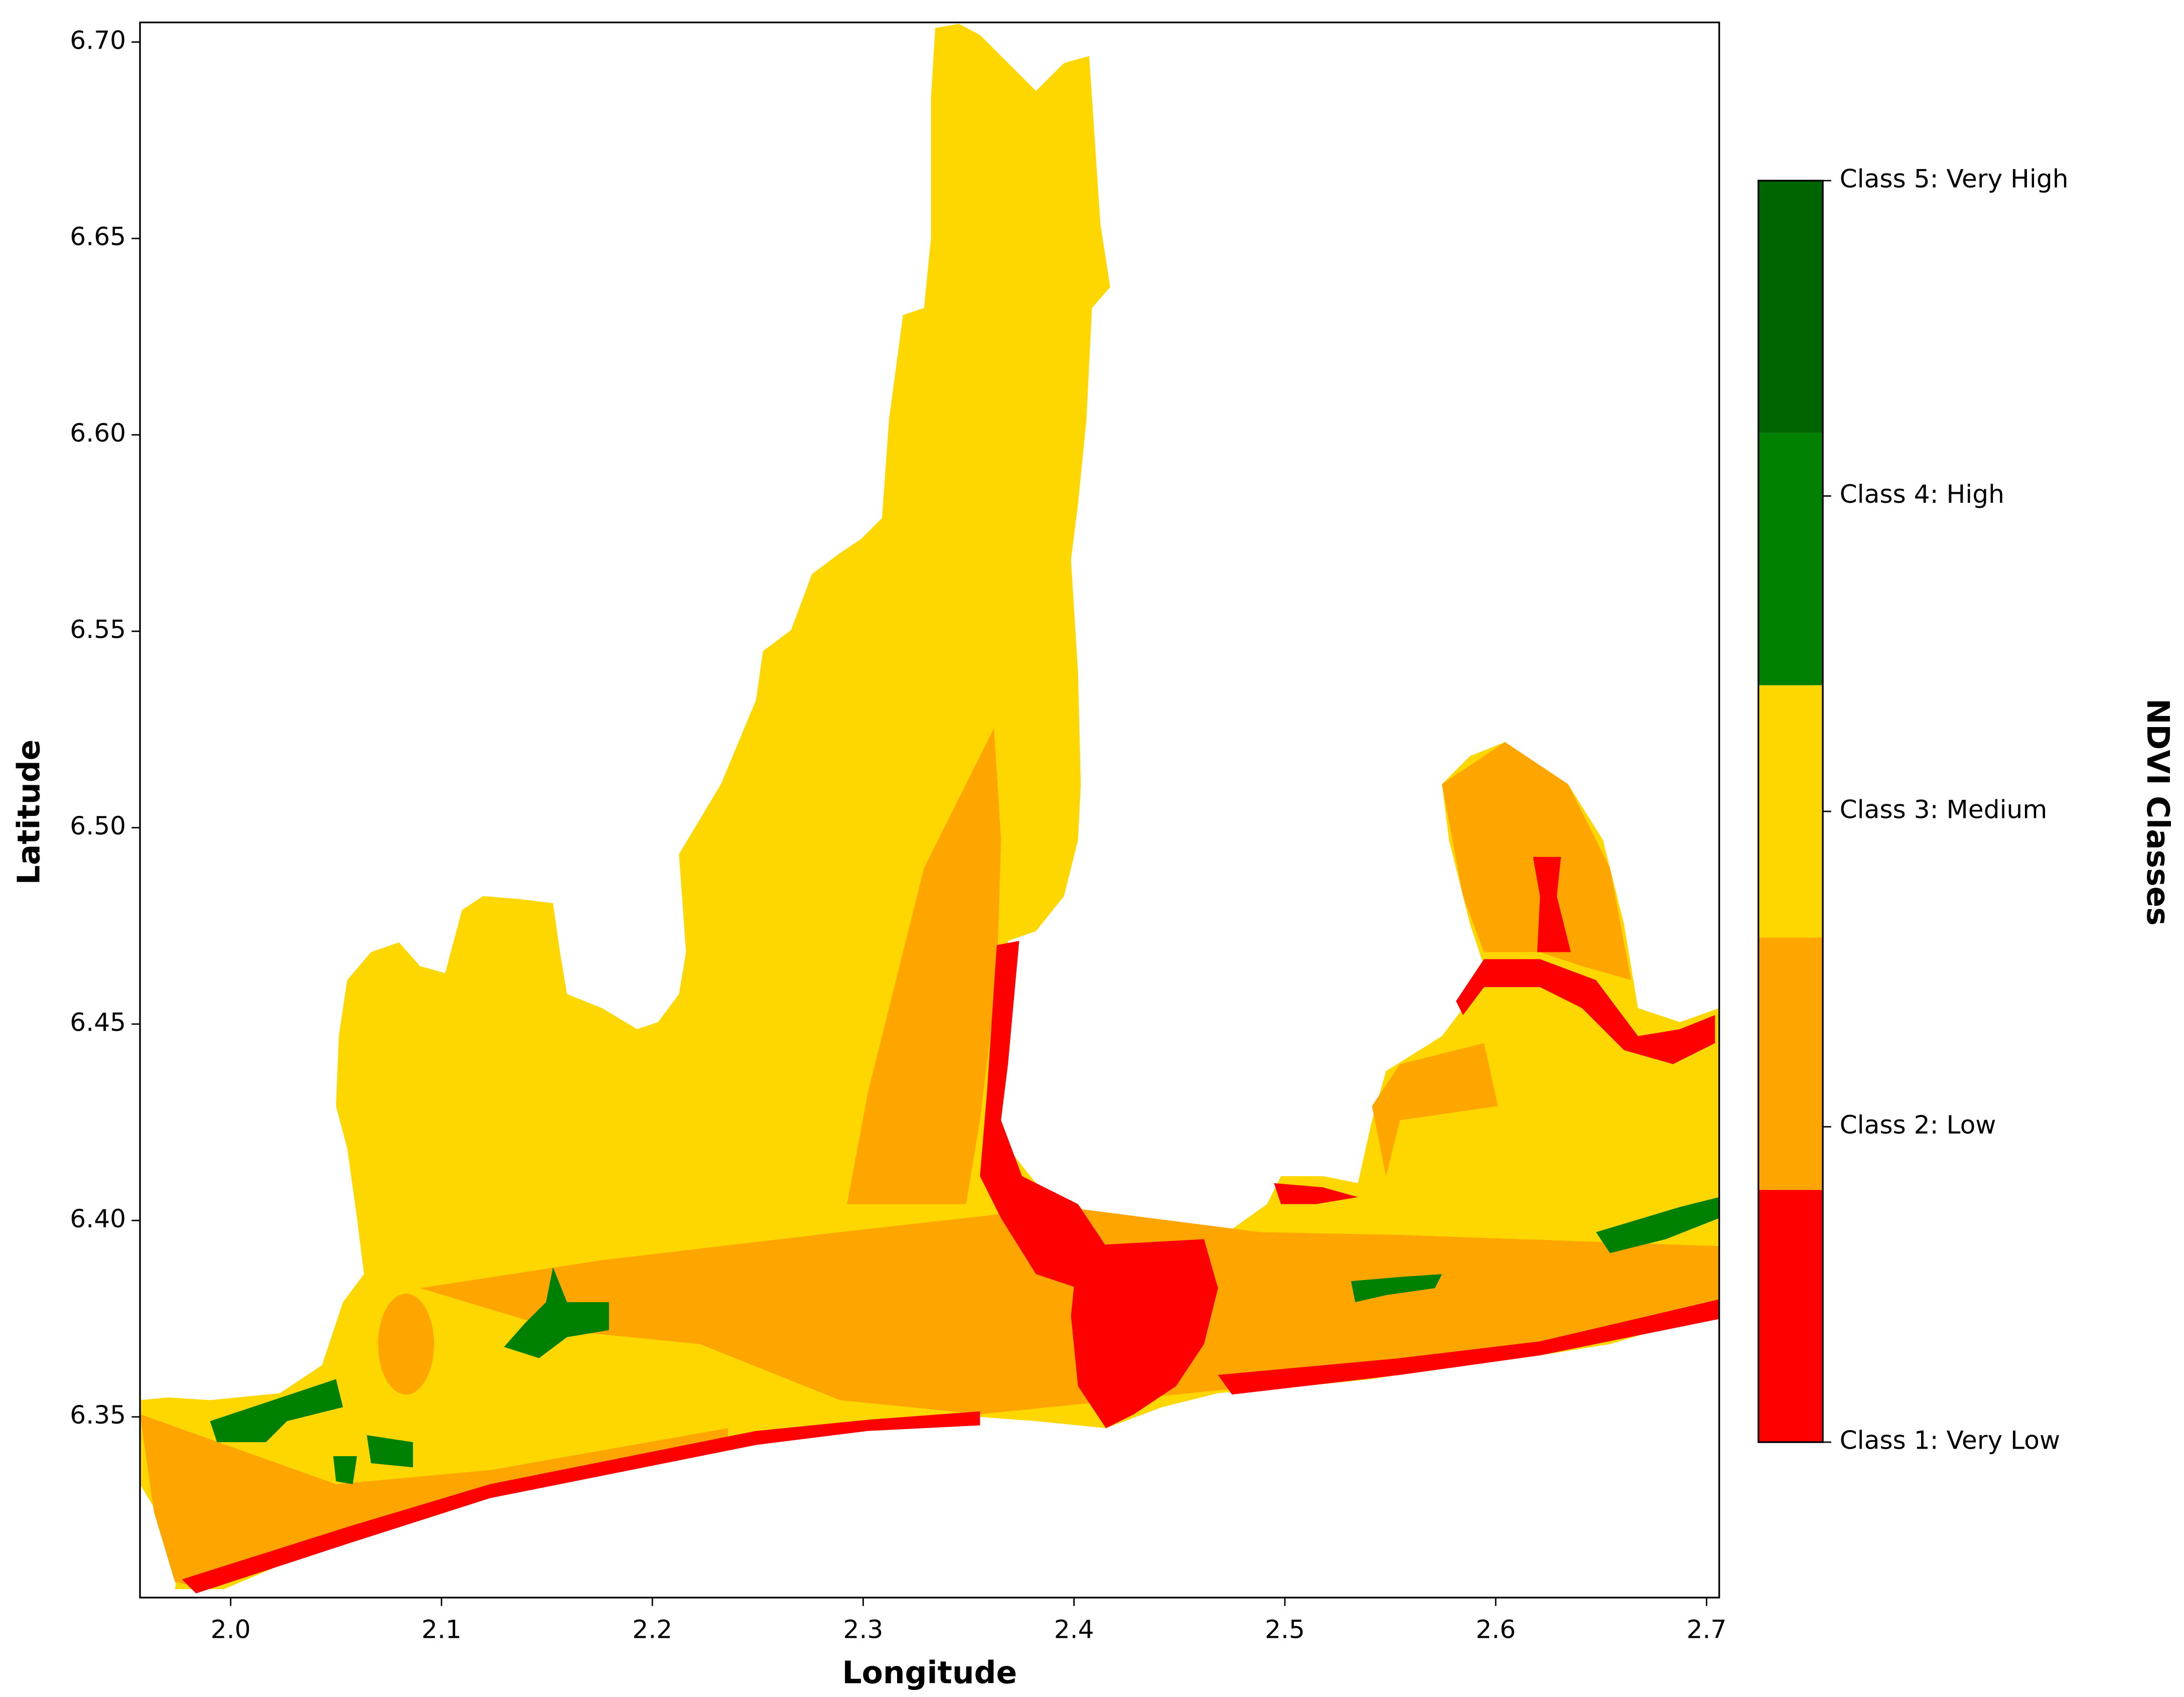  Describe the element at coordinates (1074, 1629) in the screenshot. I see `x-tick-label: 2.4` at that location.